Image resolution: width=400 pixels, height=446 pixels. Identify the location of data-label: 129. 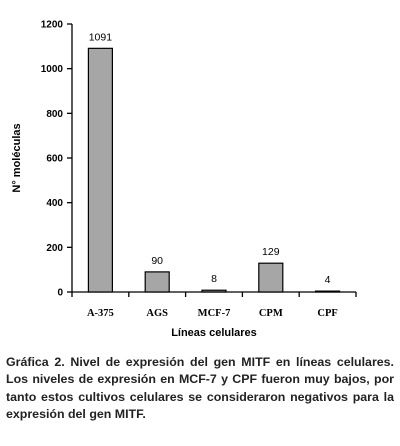
(271, 252).